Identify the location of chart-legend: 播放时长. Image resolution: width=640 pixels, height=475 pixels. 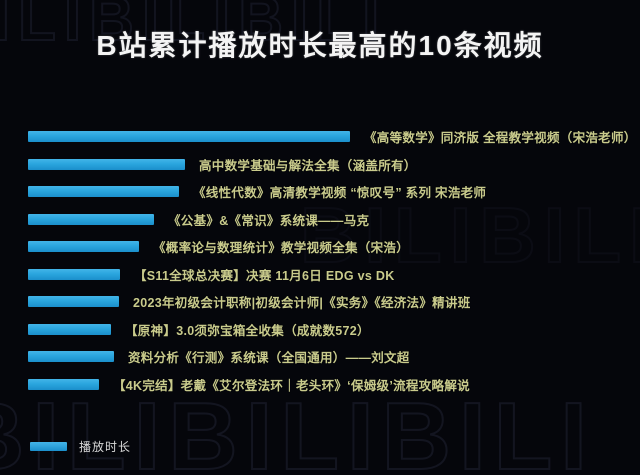
(80, 446).